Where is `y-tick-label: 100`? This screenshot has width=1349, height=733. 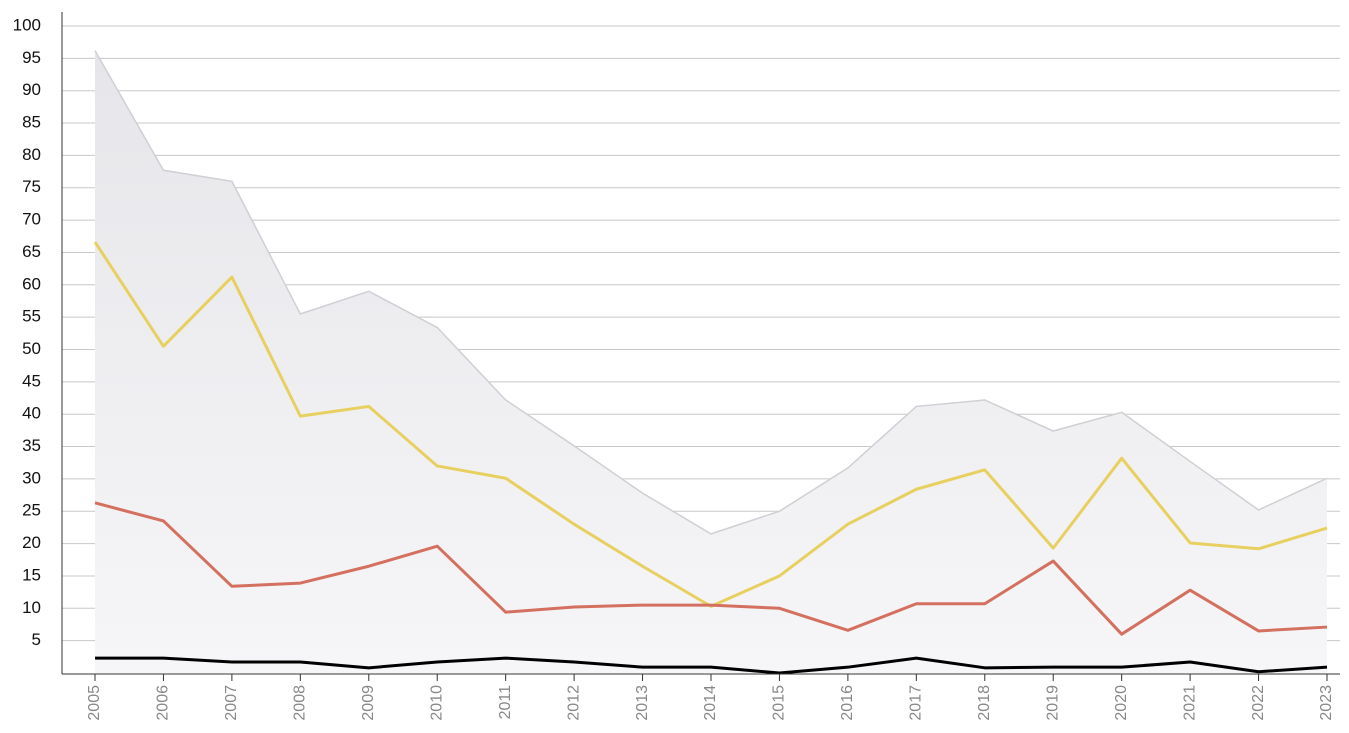
y-tick-label: 100 is located at coordinates (27, 24).